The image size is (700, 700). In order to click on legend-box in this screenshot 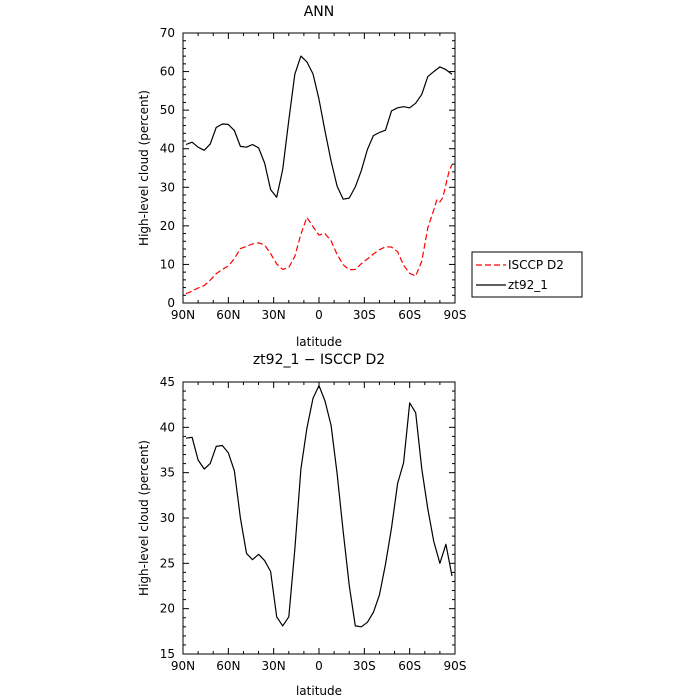, I will do `click(527, 274)`.